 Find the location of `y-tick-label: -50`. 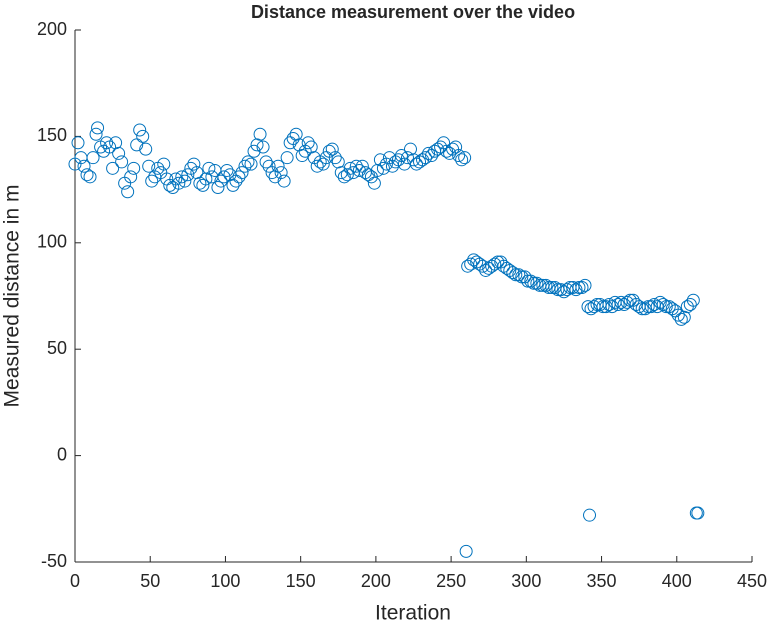

y-tick-label: -50 is located at coordinates (54, 561).